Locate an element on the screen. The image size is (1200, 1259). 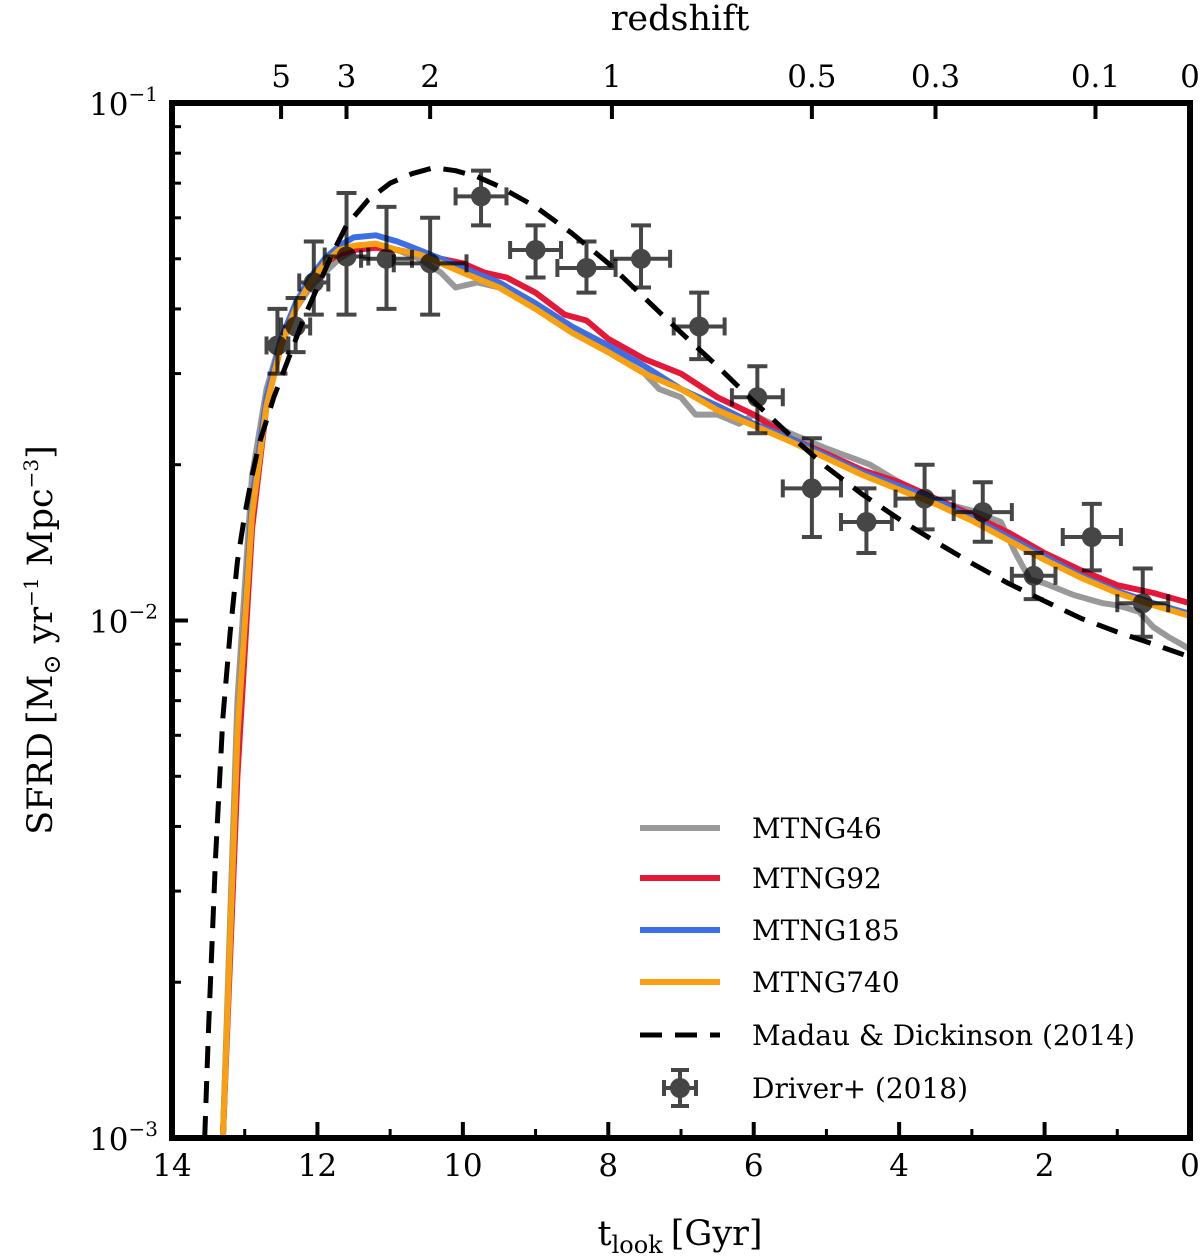
y-tick-label: 10⁻³ is located at coordinates (123, 1137).